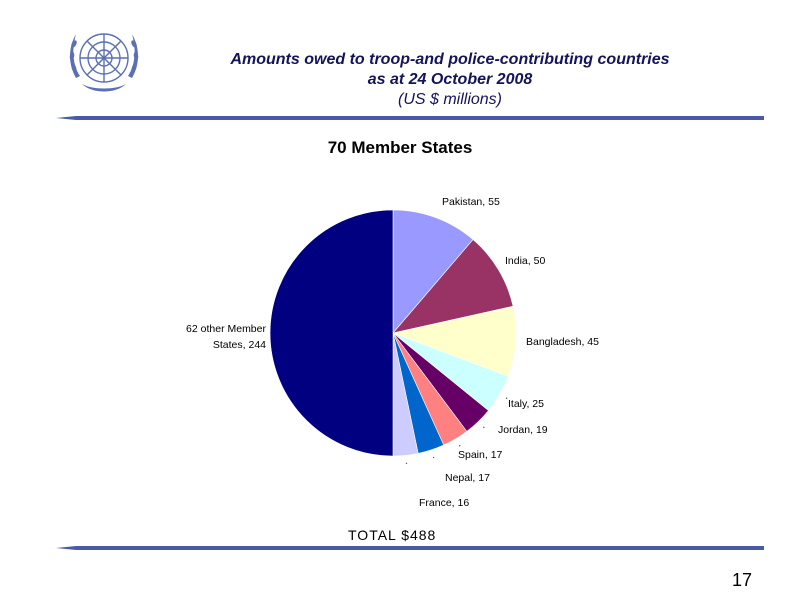 The height and width of the screenshot is (612, 792). I want to click on slice-label-nepal: Nepal, 17, so click(467, 478).